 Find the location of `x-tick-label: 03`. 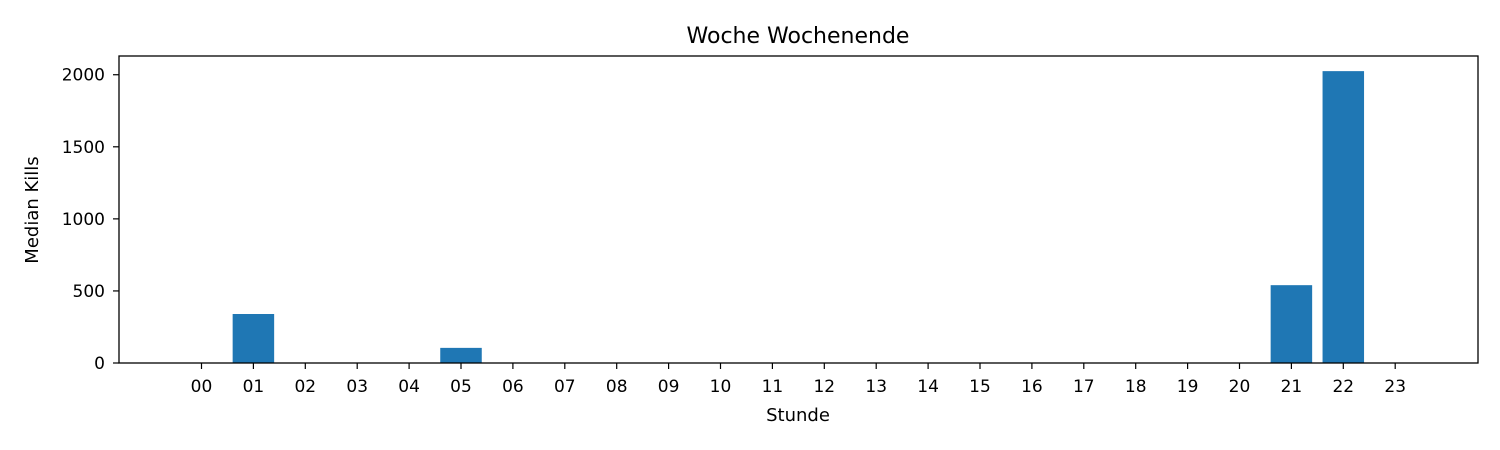

x-tick-label: 03 is located at coordinates (357, 387).